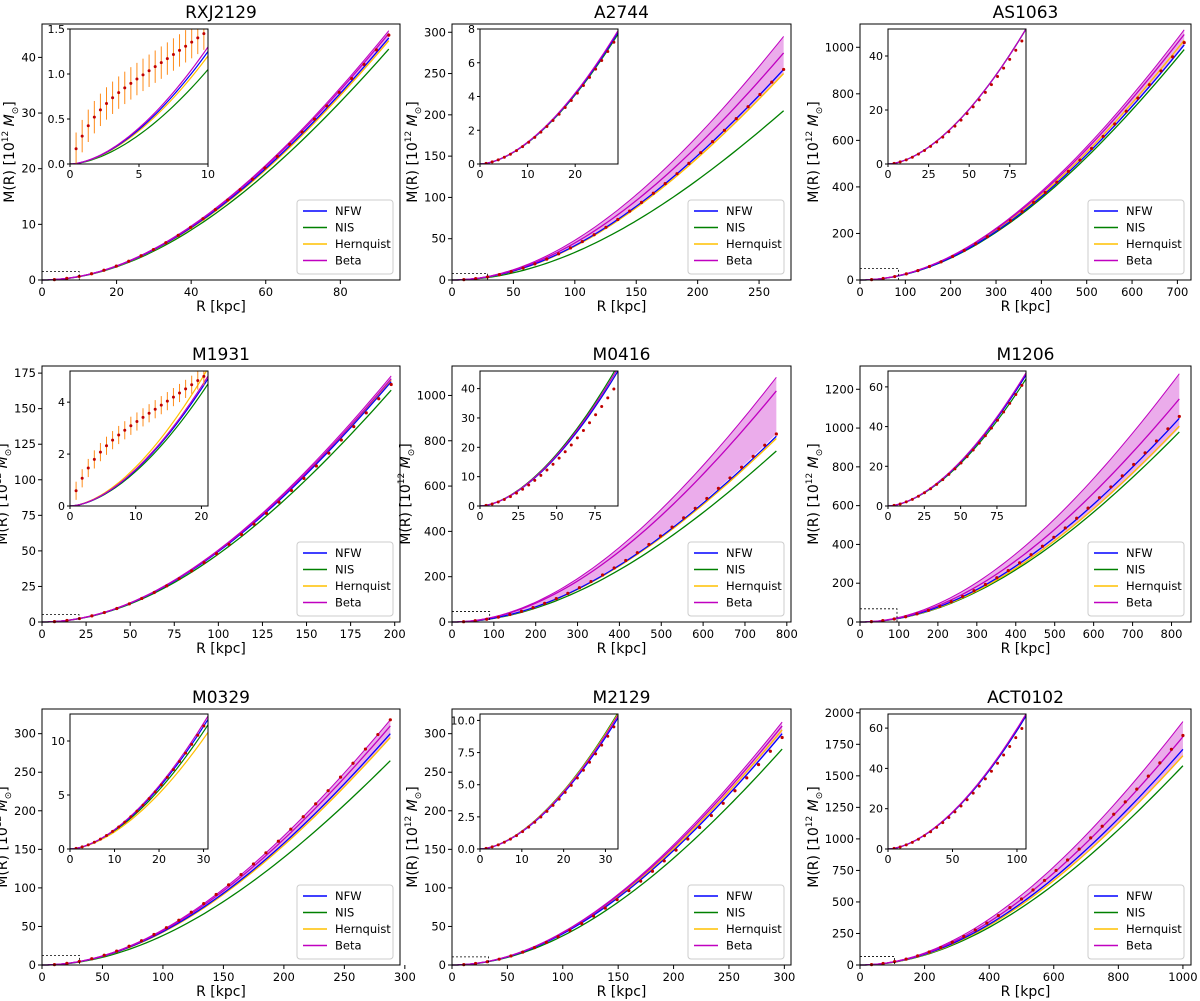  Describe the element at coordinates (221, 992) in the screenshot. I see `x-axis-label: R [kpc]` at that location.